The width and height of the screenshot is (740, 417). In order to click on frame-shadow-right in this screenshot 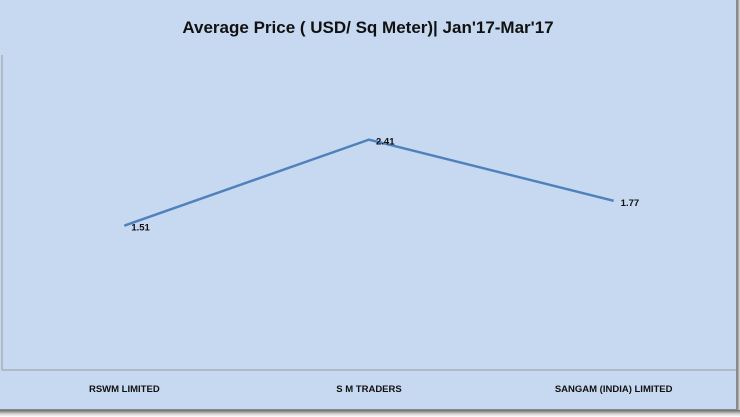, I will do `click(738, 205)`.